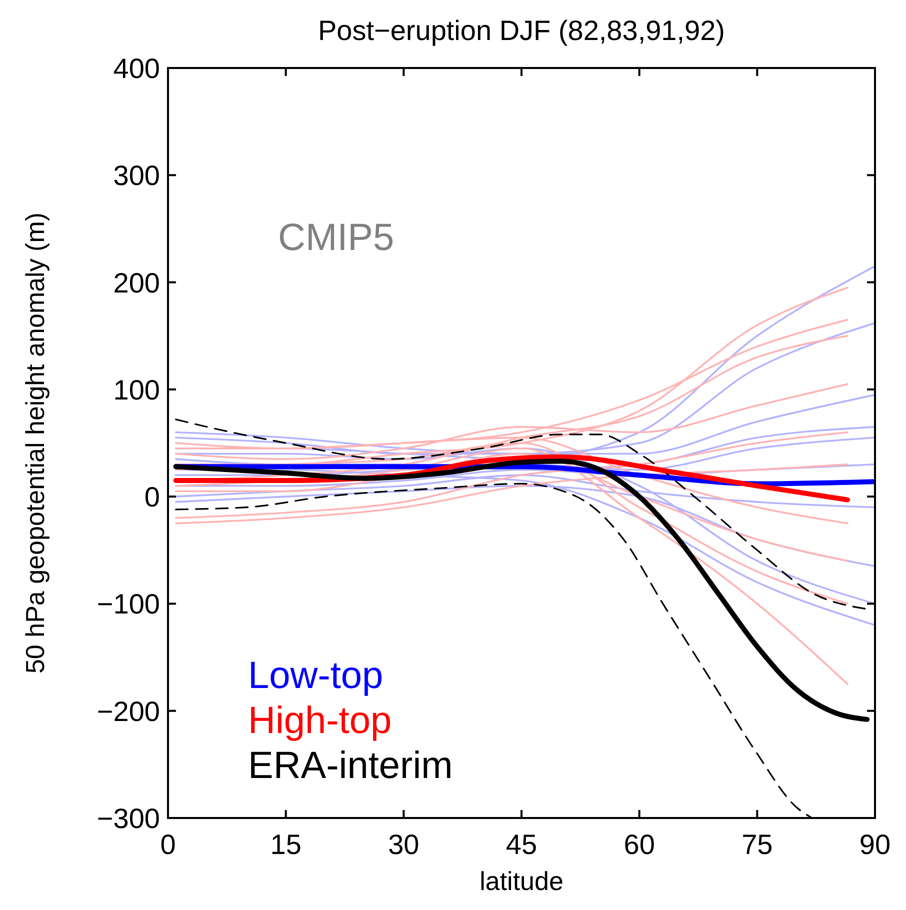 Image resolution: width=906 pixels, height=910 pixels. Describe the element at coordinates (35, 443) in the screenshot. I see `y-axis-title: 50 hPa geopotential height anomaly (m)` at that location.